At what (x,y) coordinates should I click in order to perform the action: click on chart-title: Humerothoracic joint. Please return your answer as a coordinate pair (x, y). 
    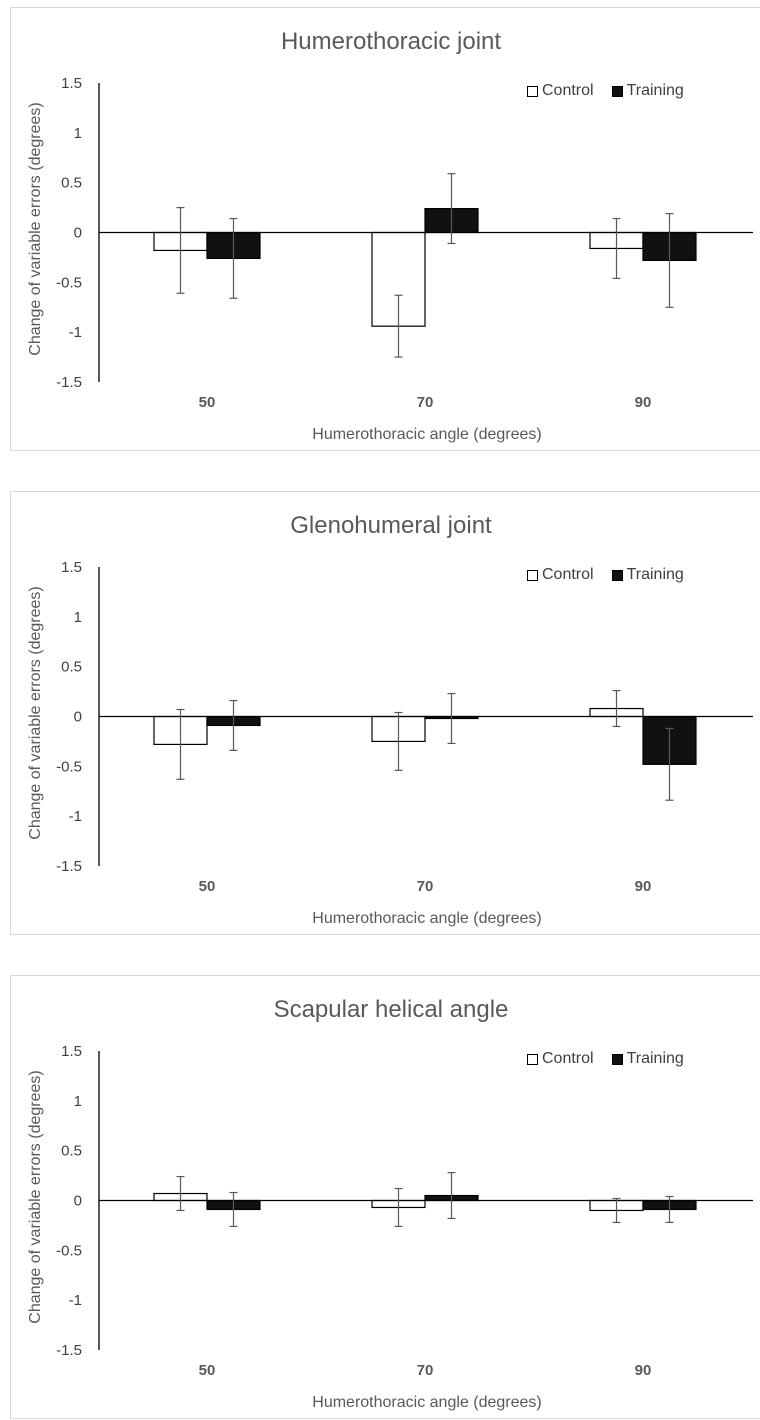
    Looking at the image, I should click on (391, 41).